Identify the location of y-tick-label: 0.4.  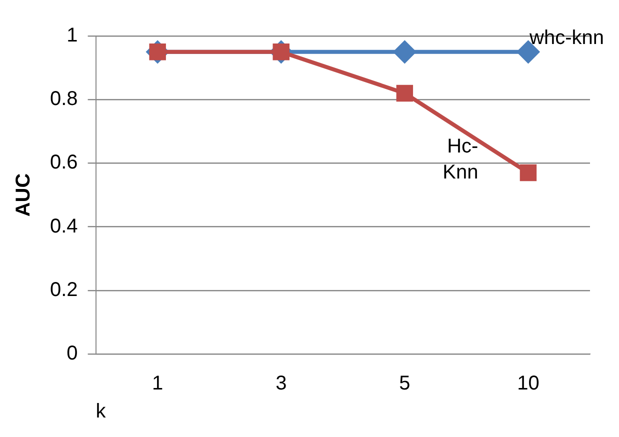
(64, 226).